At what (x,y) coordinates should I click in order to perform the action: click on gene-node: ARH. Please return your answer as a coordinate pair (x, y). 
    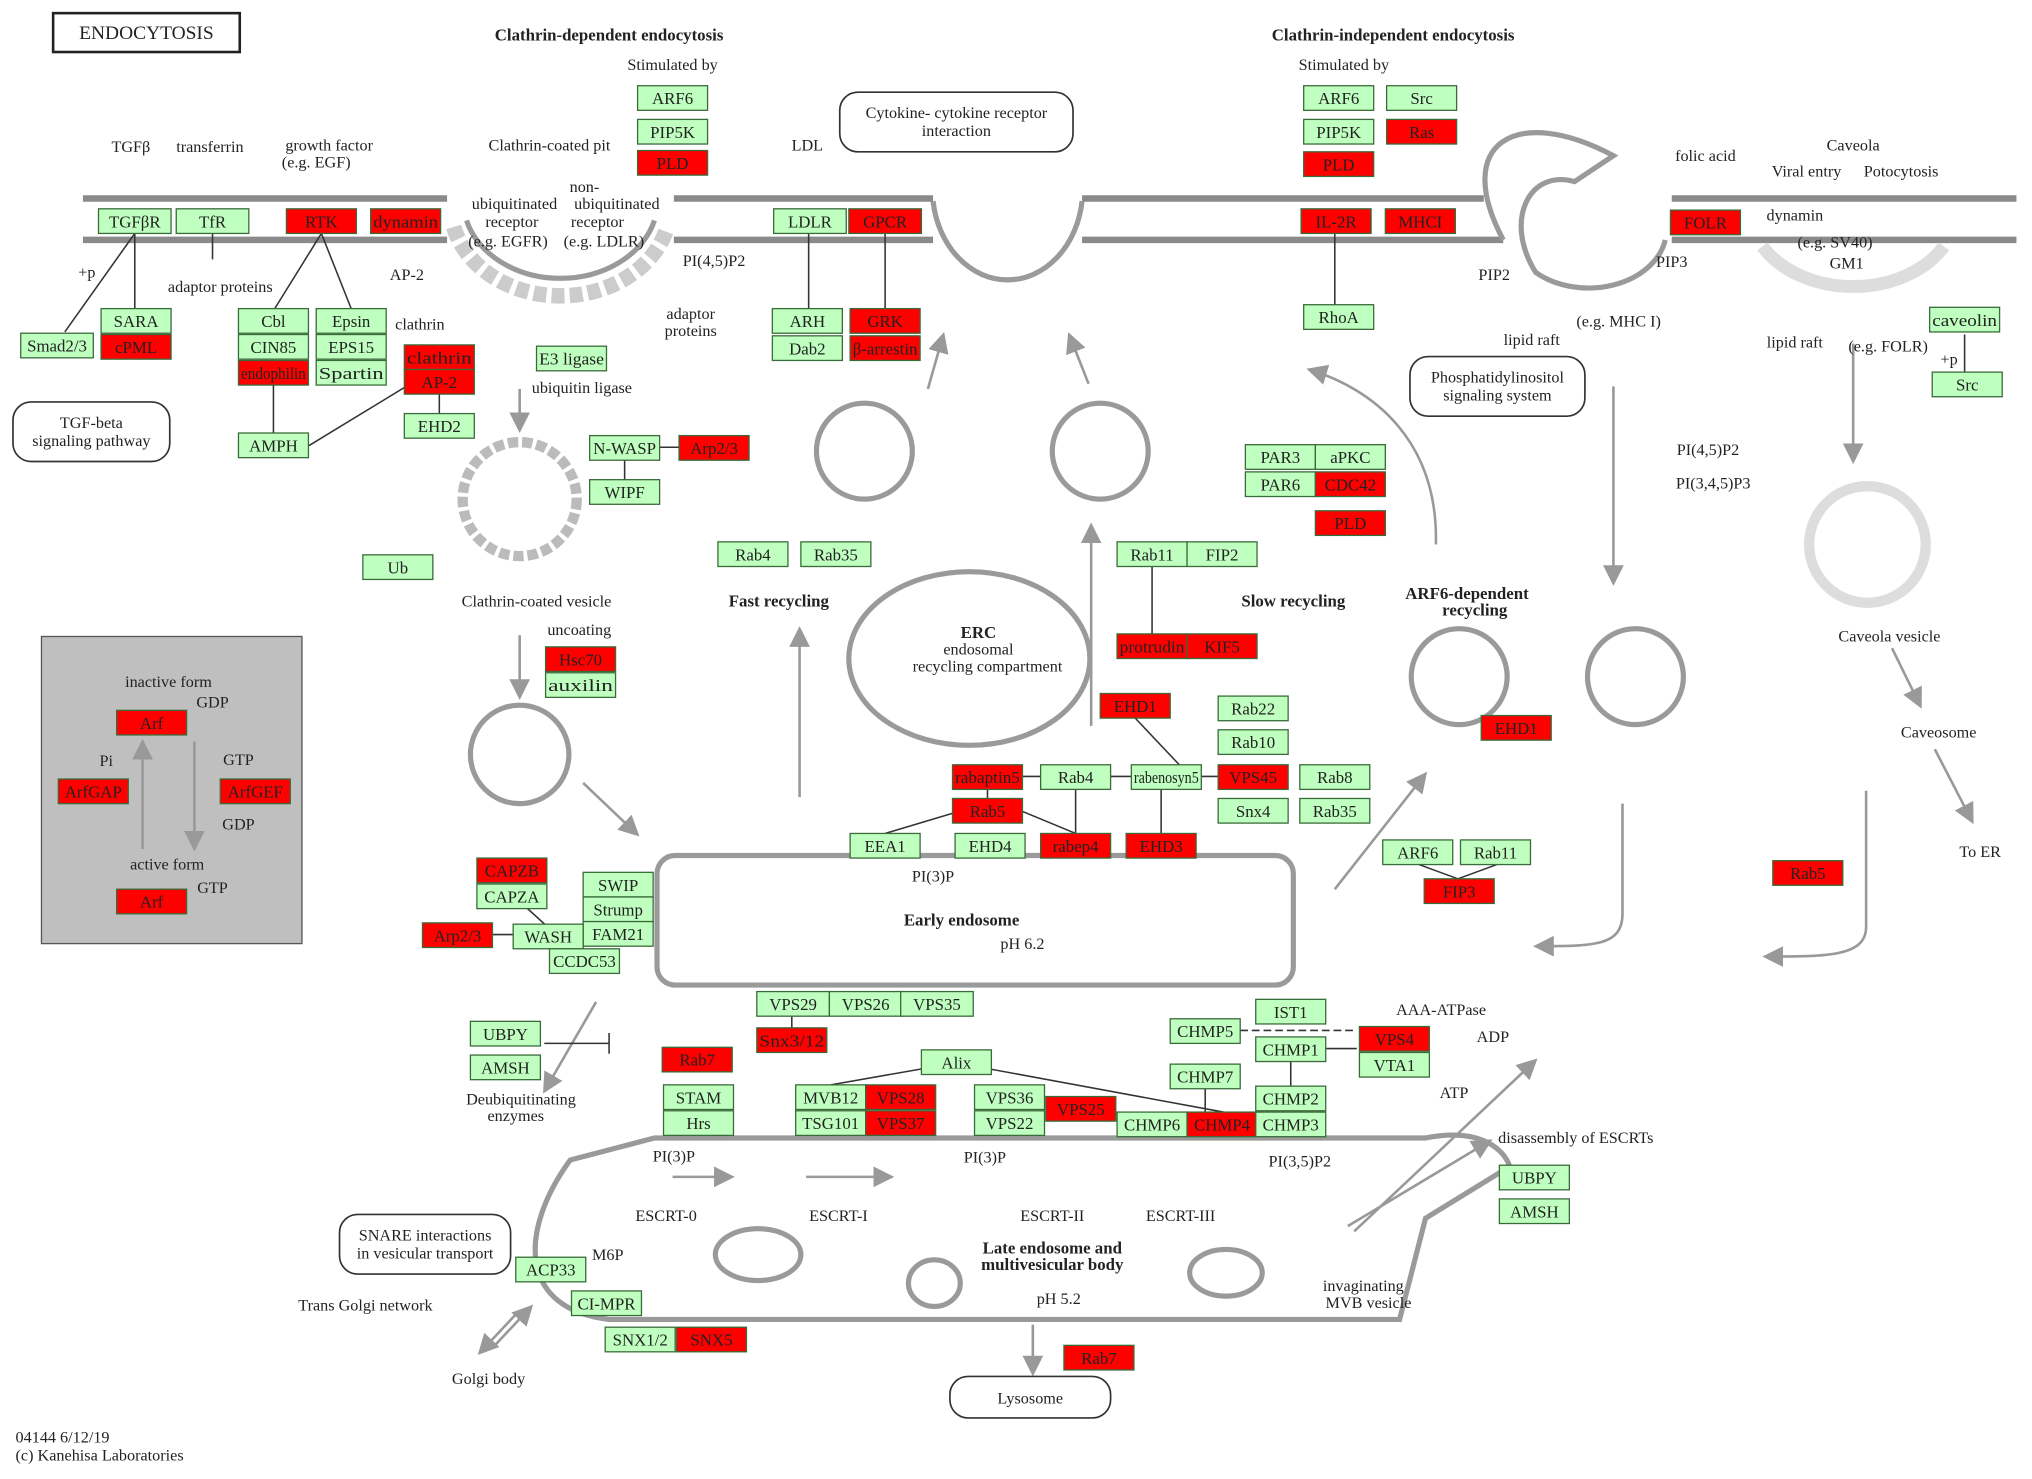
    Looking at the image, I should click on (807, 320).